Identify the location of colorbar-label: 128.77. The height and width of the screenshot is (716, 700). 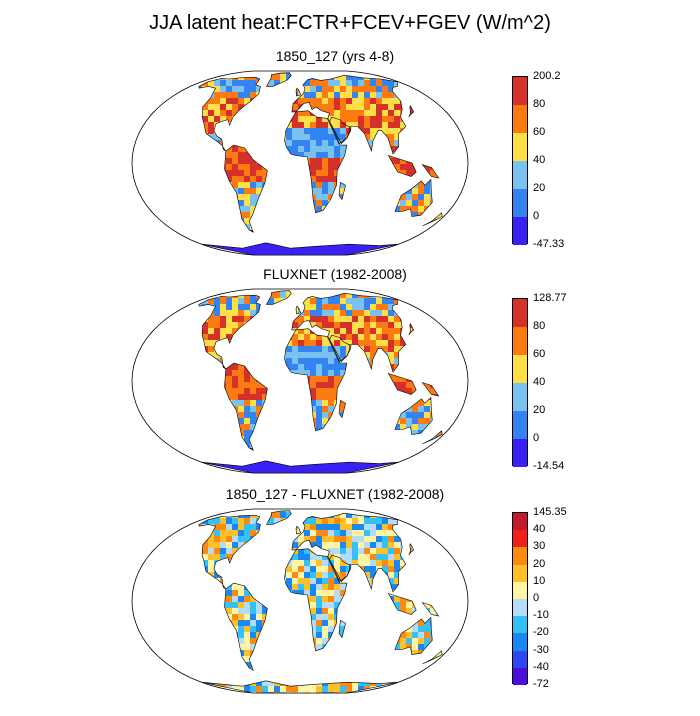
(550, 298).